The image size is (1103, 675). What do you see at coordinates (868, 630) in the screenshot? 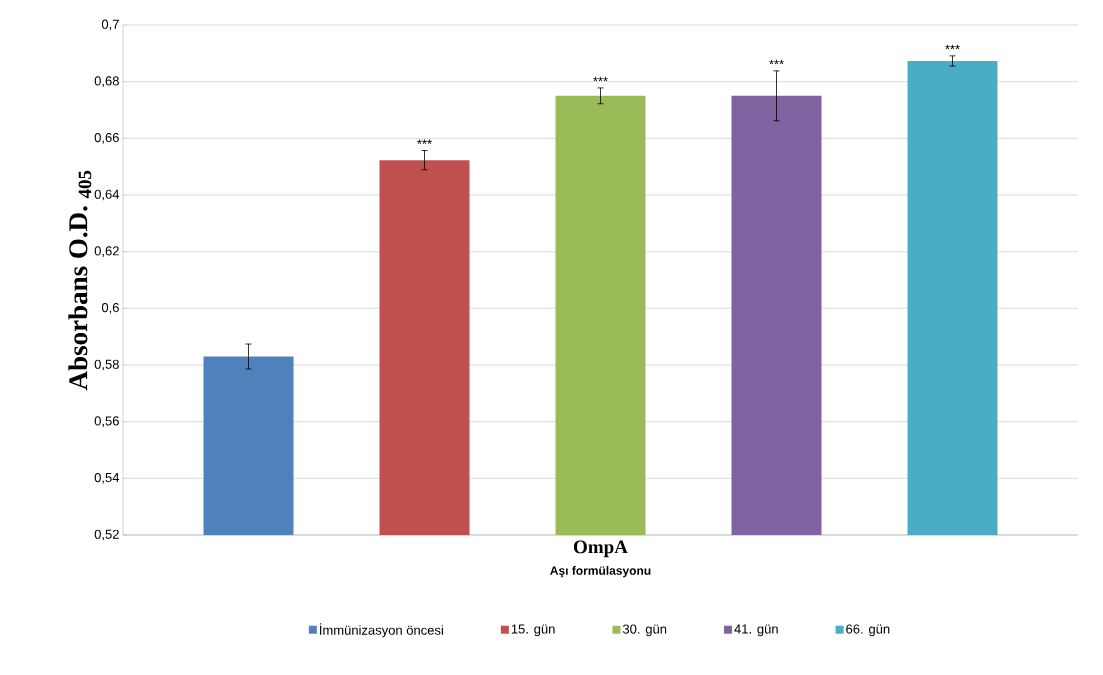
I see `legend-label: 66. gün` at bounding box center [868, 630].